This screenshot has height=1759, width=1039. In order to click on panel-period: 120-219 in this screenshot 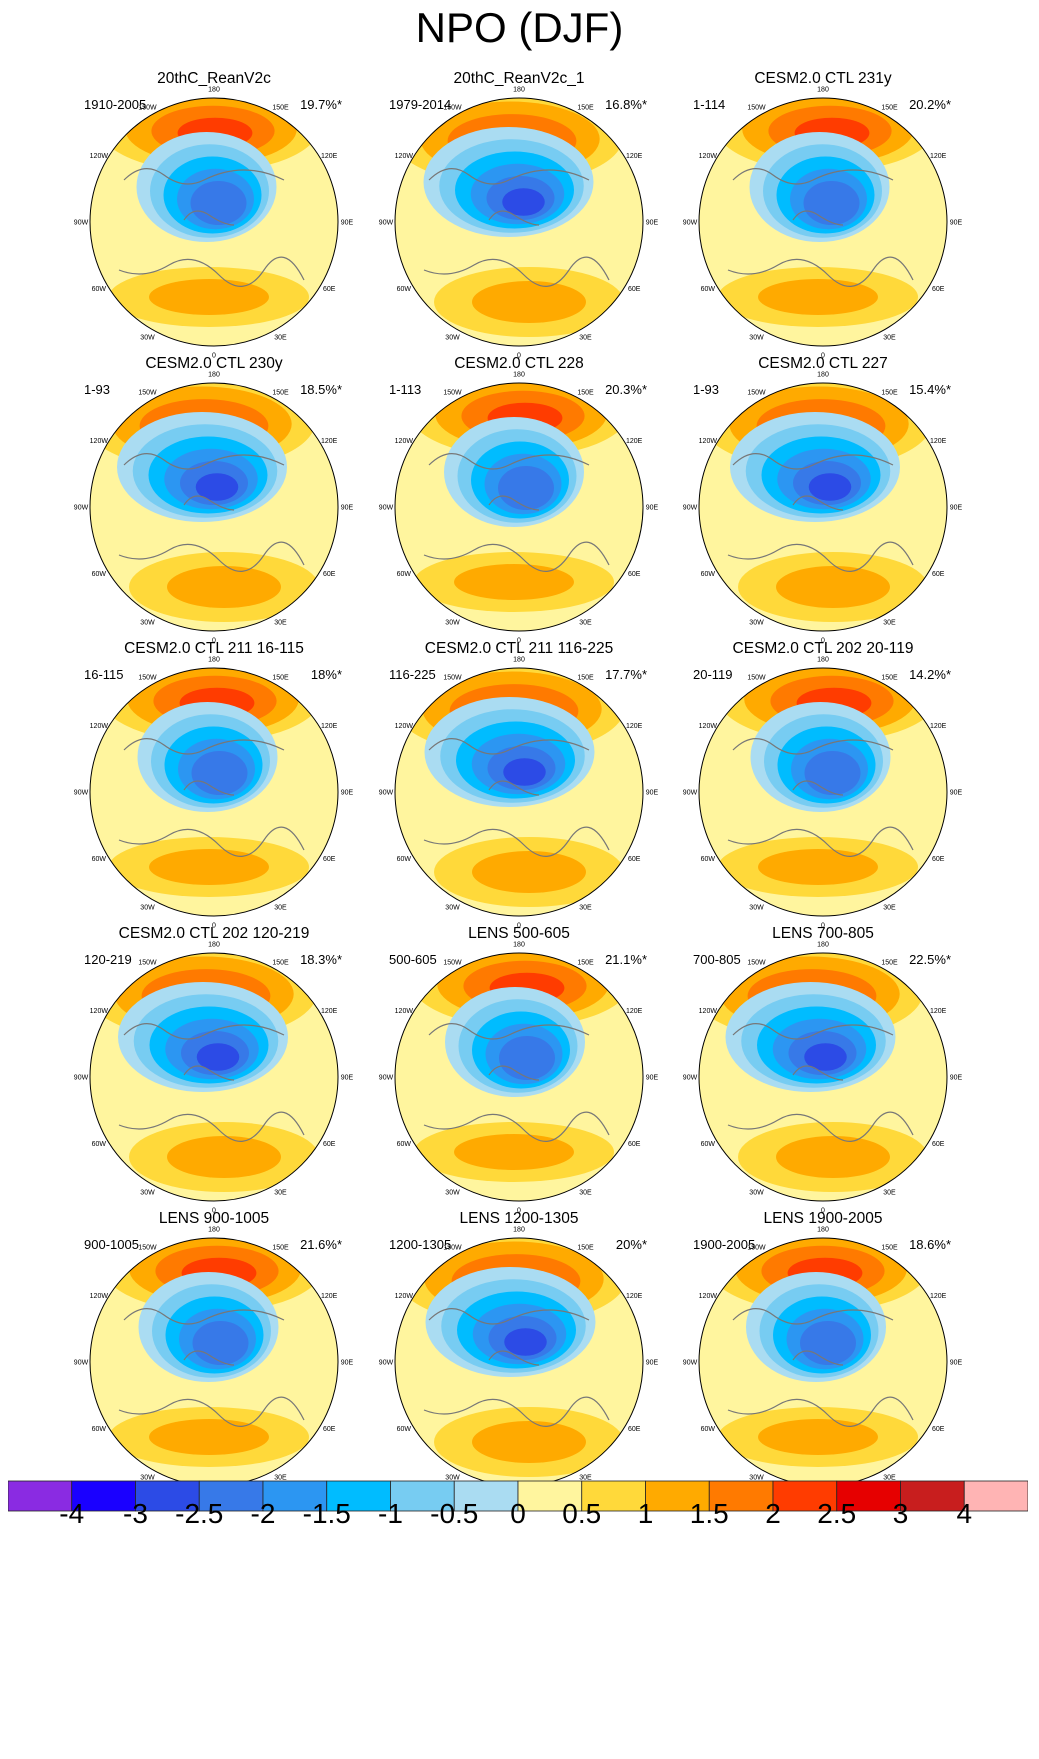, I will do `click(108, 959)`.